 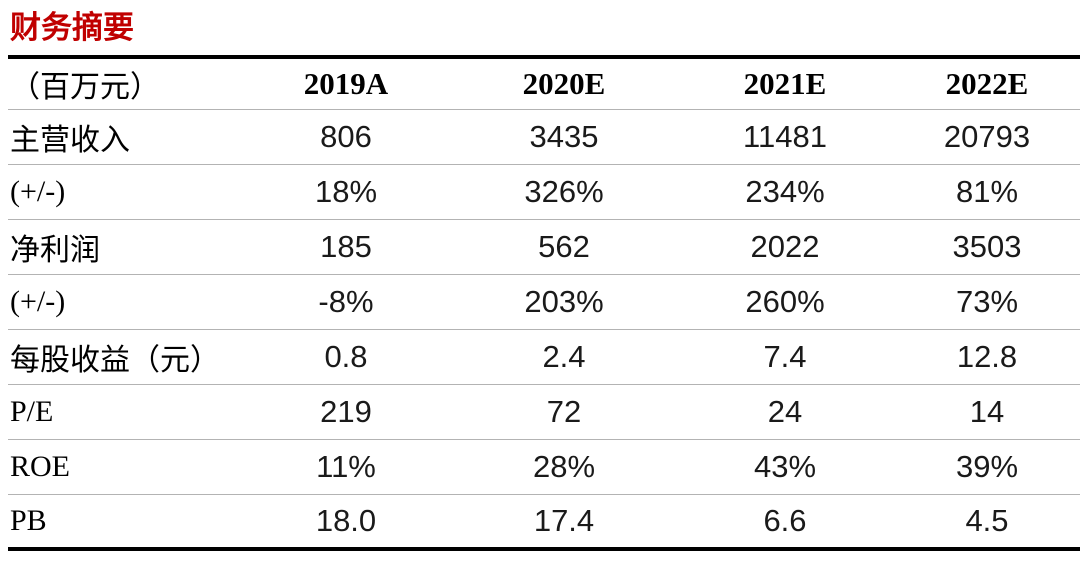 I want to click on table-row: PB 18.0 17.4 6.6 4.5, so click(x=544, y=521).